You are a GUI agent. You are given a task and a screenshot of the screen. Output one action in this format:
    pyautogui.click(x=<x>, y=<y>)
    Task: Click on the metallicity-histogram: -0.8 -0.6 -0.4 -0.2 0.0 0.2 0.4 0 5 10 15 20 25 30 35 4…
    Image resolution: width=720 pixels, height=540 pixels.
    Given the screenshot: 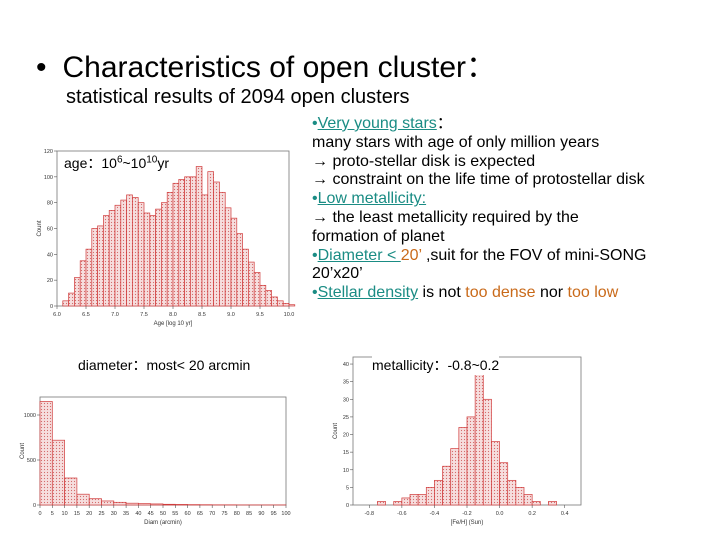 What is the action you would take?
    pyautogui.click(x=457, y=441)
    